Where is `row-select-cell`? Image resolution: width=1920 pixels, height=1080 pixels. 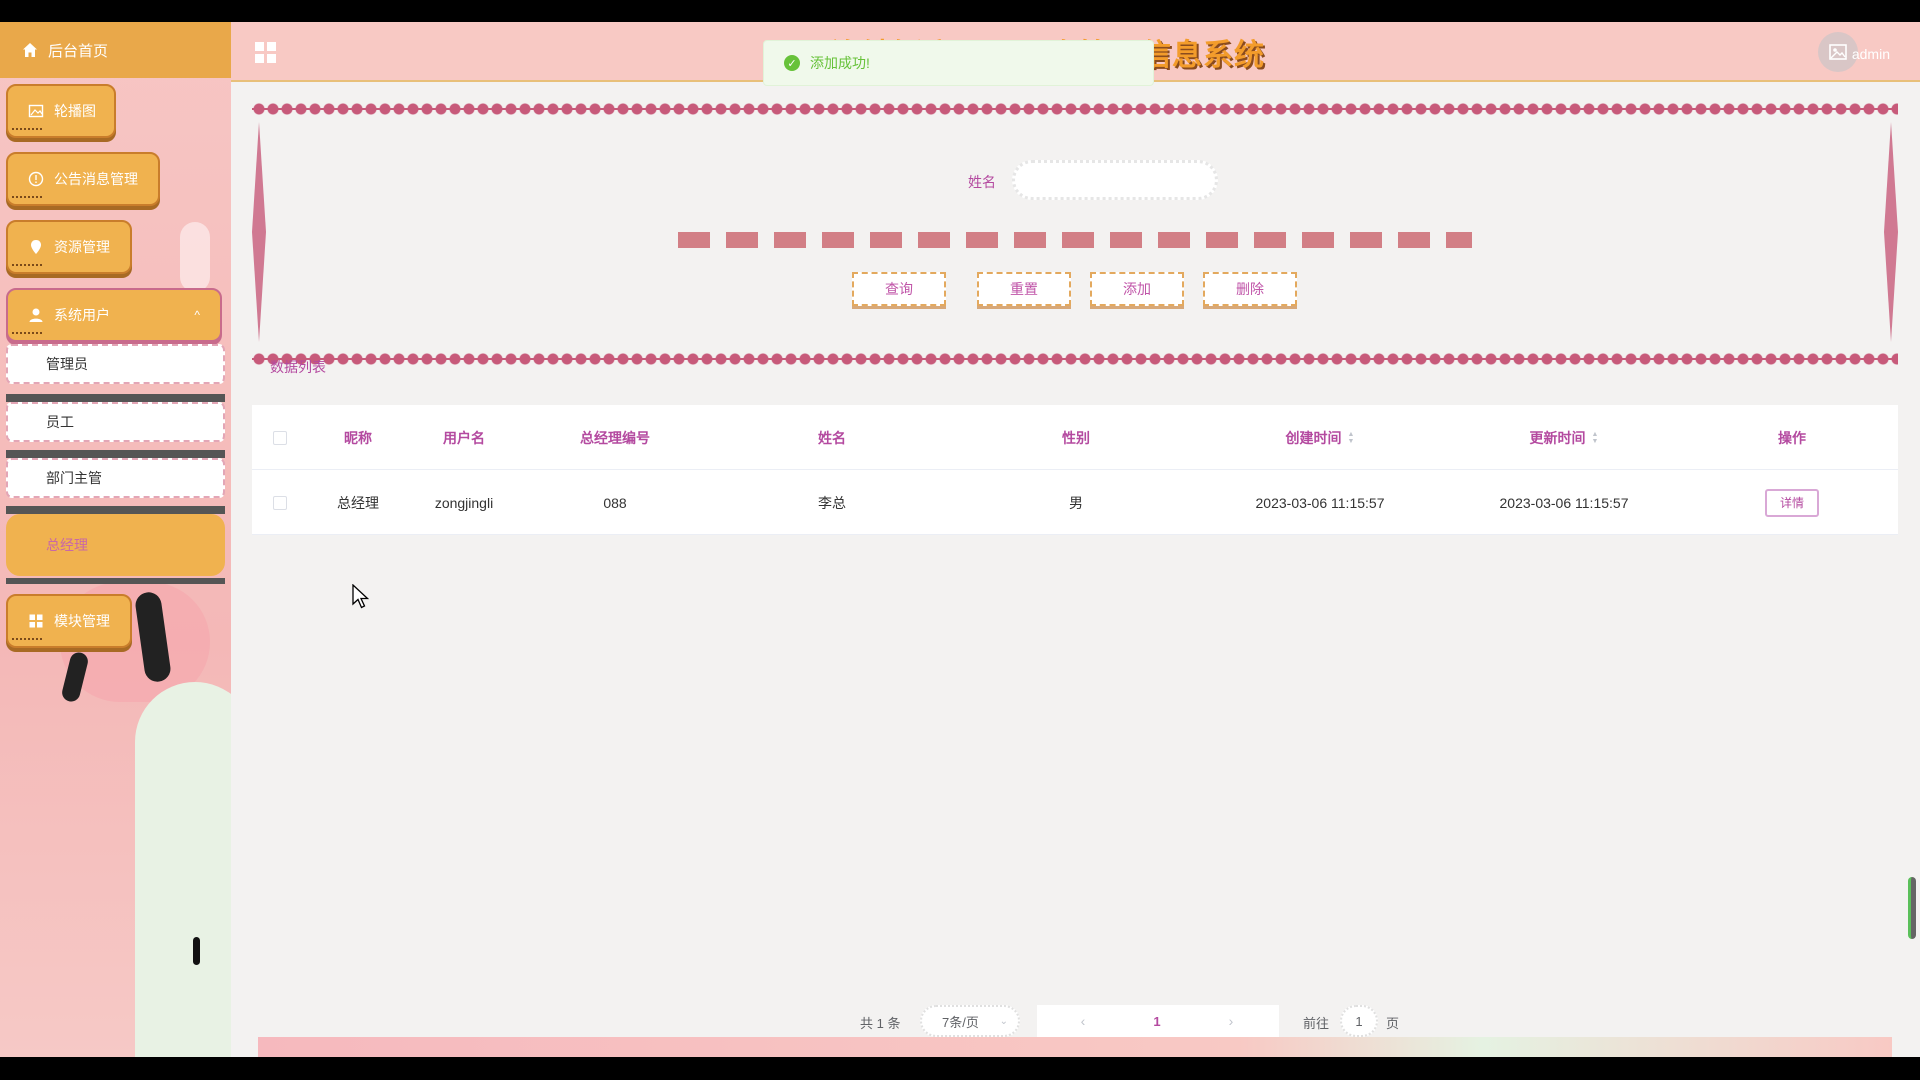 row-select-cell is located at coordinates (280, 502).